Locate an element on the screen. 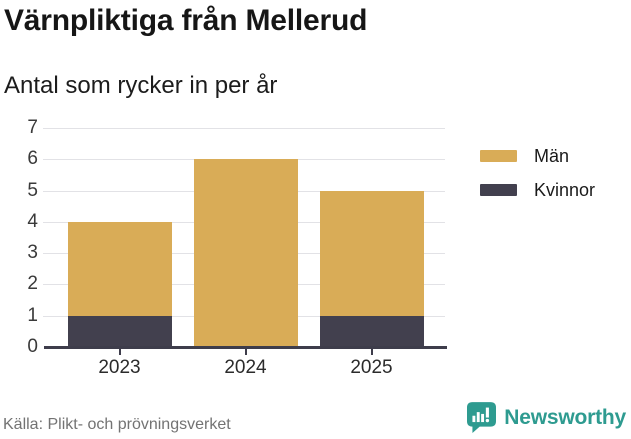 This screenshot has width=631, height=439. bar-segment-män-2024 is located at coordinates (245, 253).